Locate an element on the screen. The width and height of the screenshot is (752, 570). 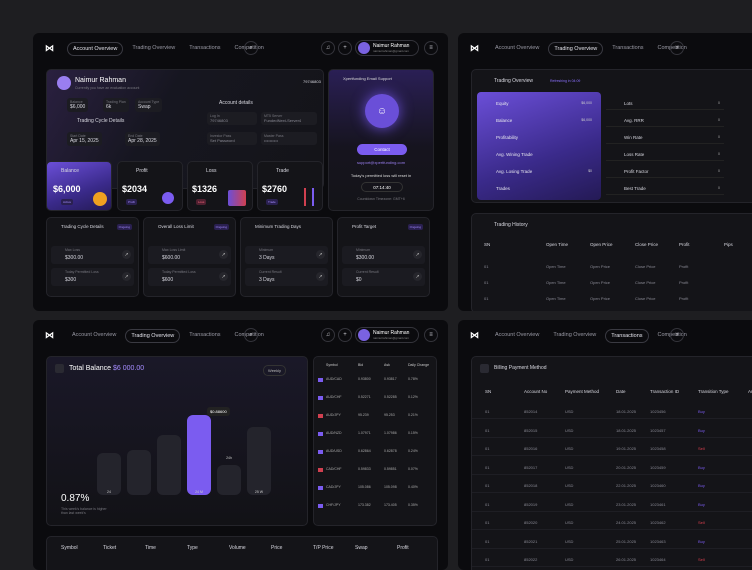
overview-row: Profitability is located at coordinates (507, 137).